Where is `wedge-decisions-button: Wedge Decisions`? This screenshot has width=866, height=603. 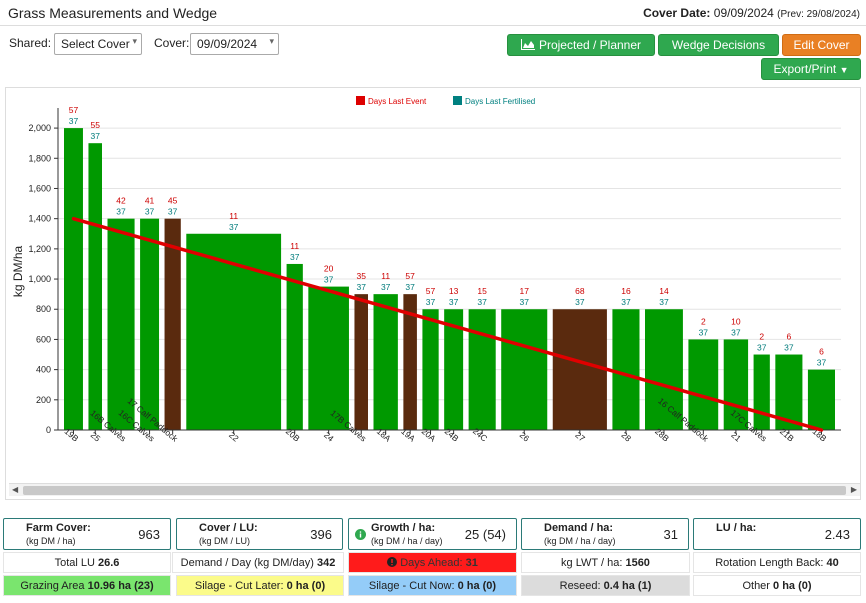 wedge-decisions-button: Wedge Decisions is located at coordinates (718, 45).